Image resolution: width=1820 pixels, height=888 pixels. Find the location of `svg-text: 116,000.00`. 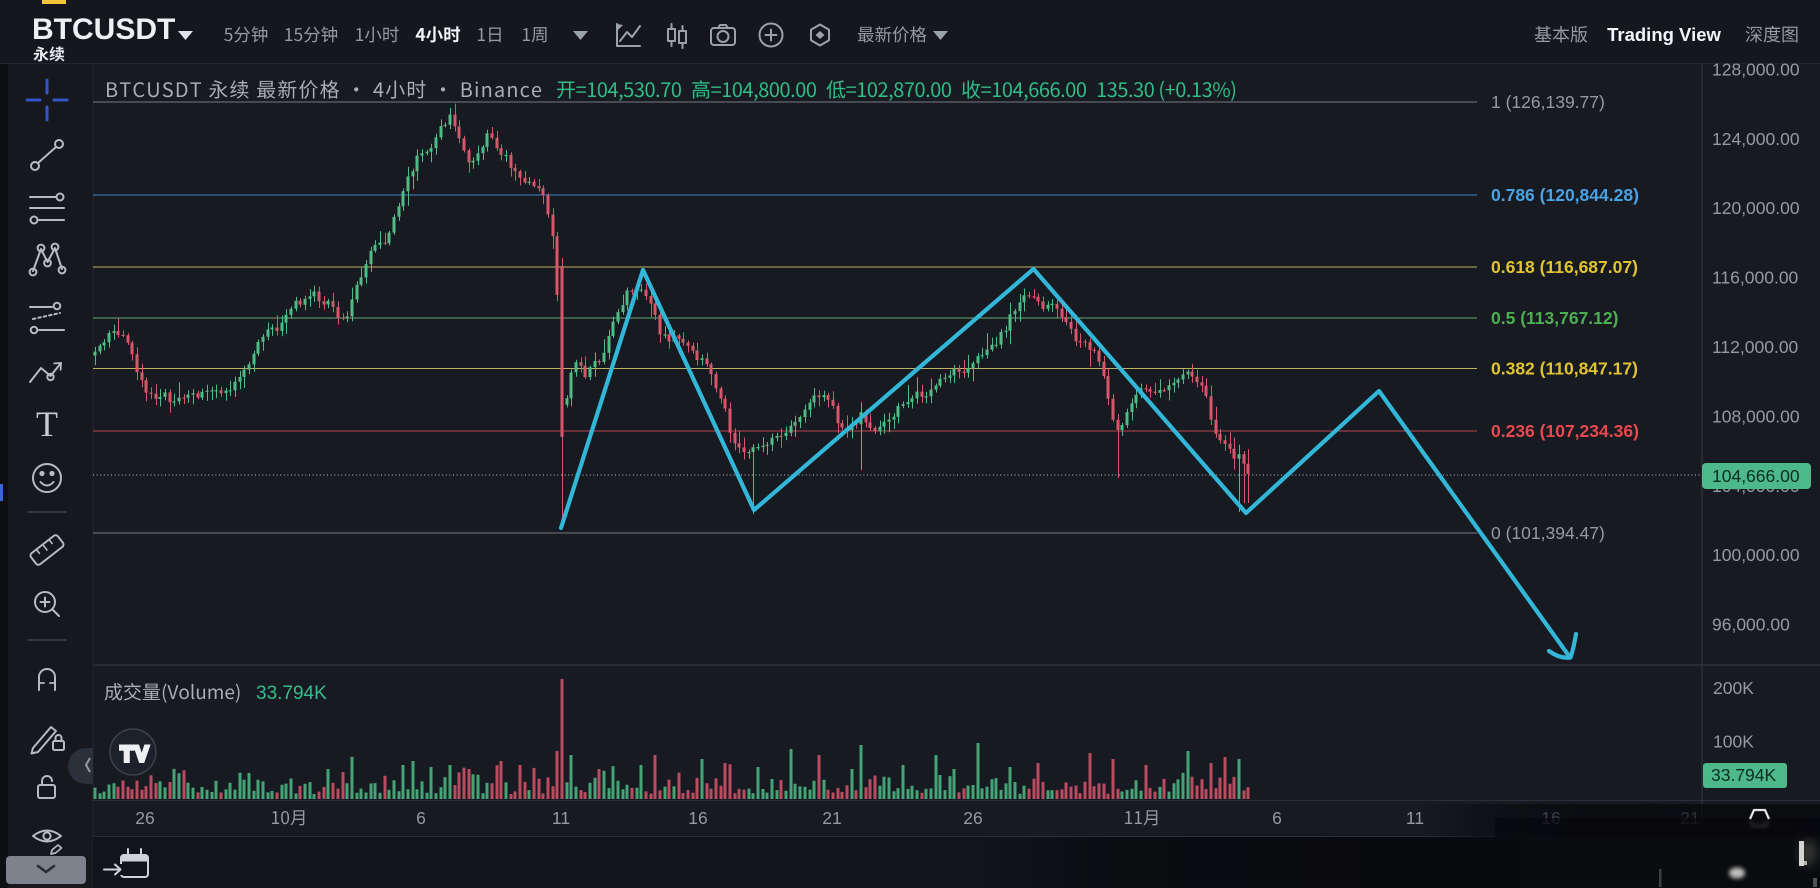

svg-text: 116,000.00 is located at coordinates (1755, 278).